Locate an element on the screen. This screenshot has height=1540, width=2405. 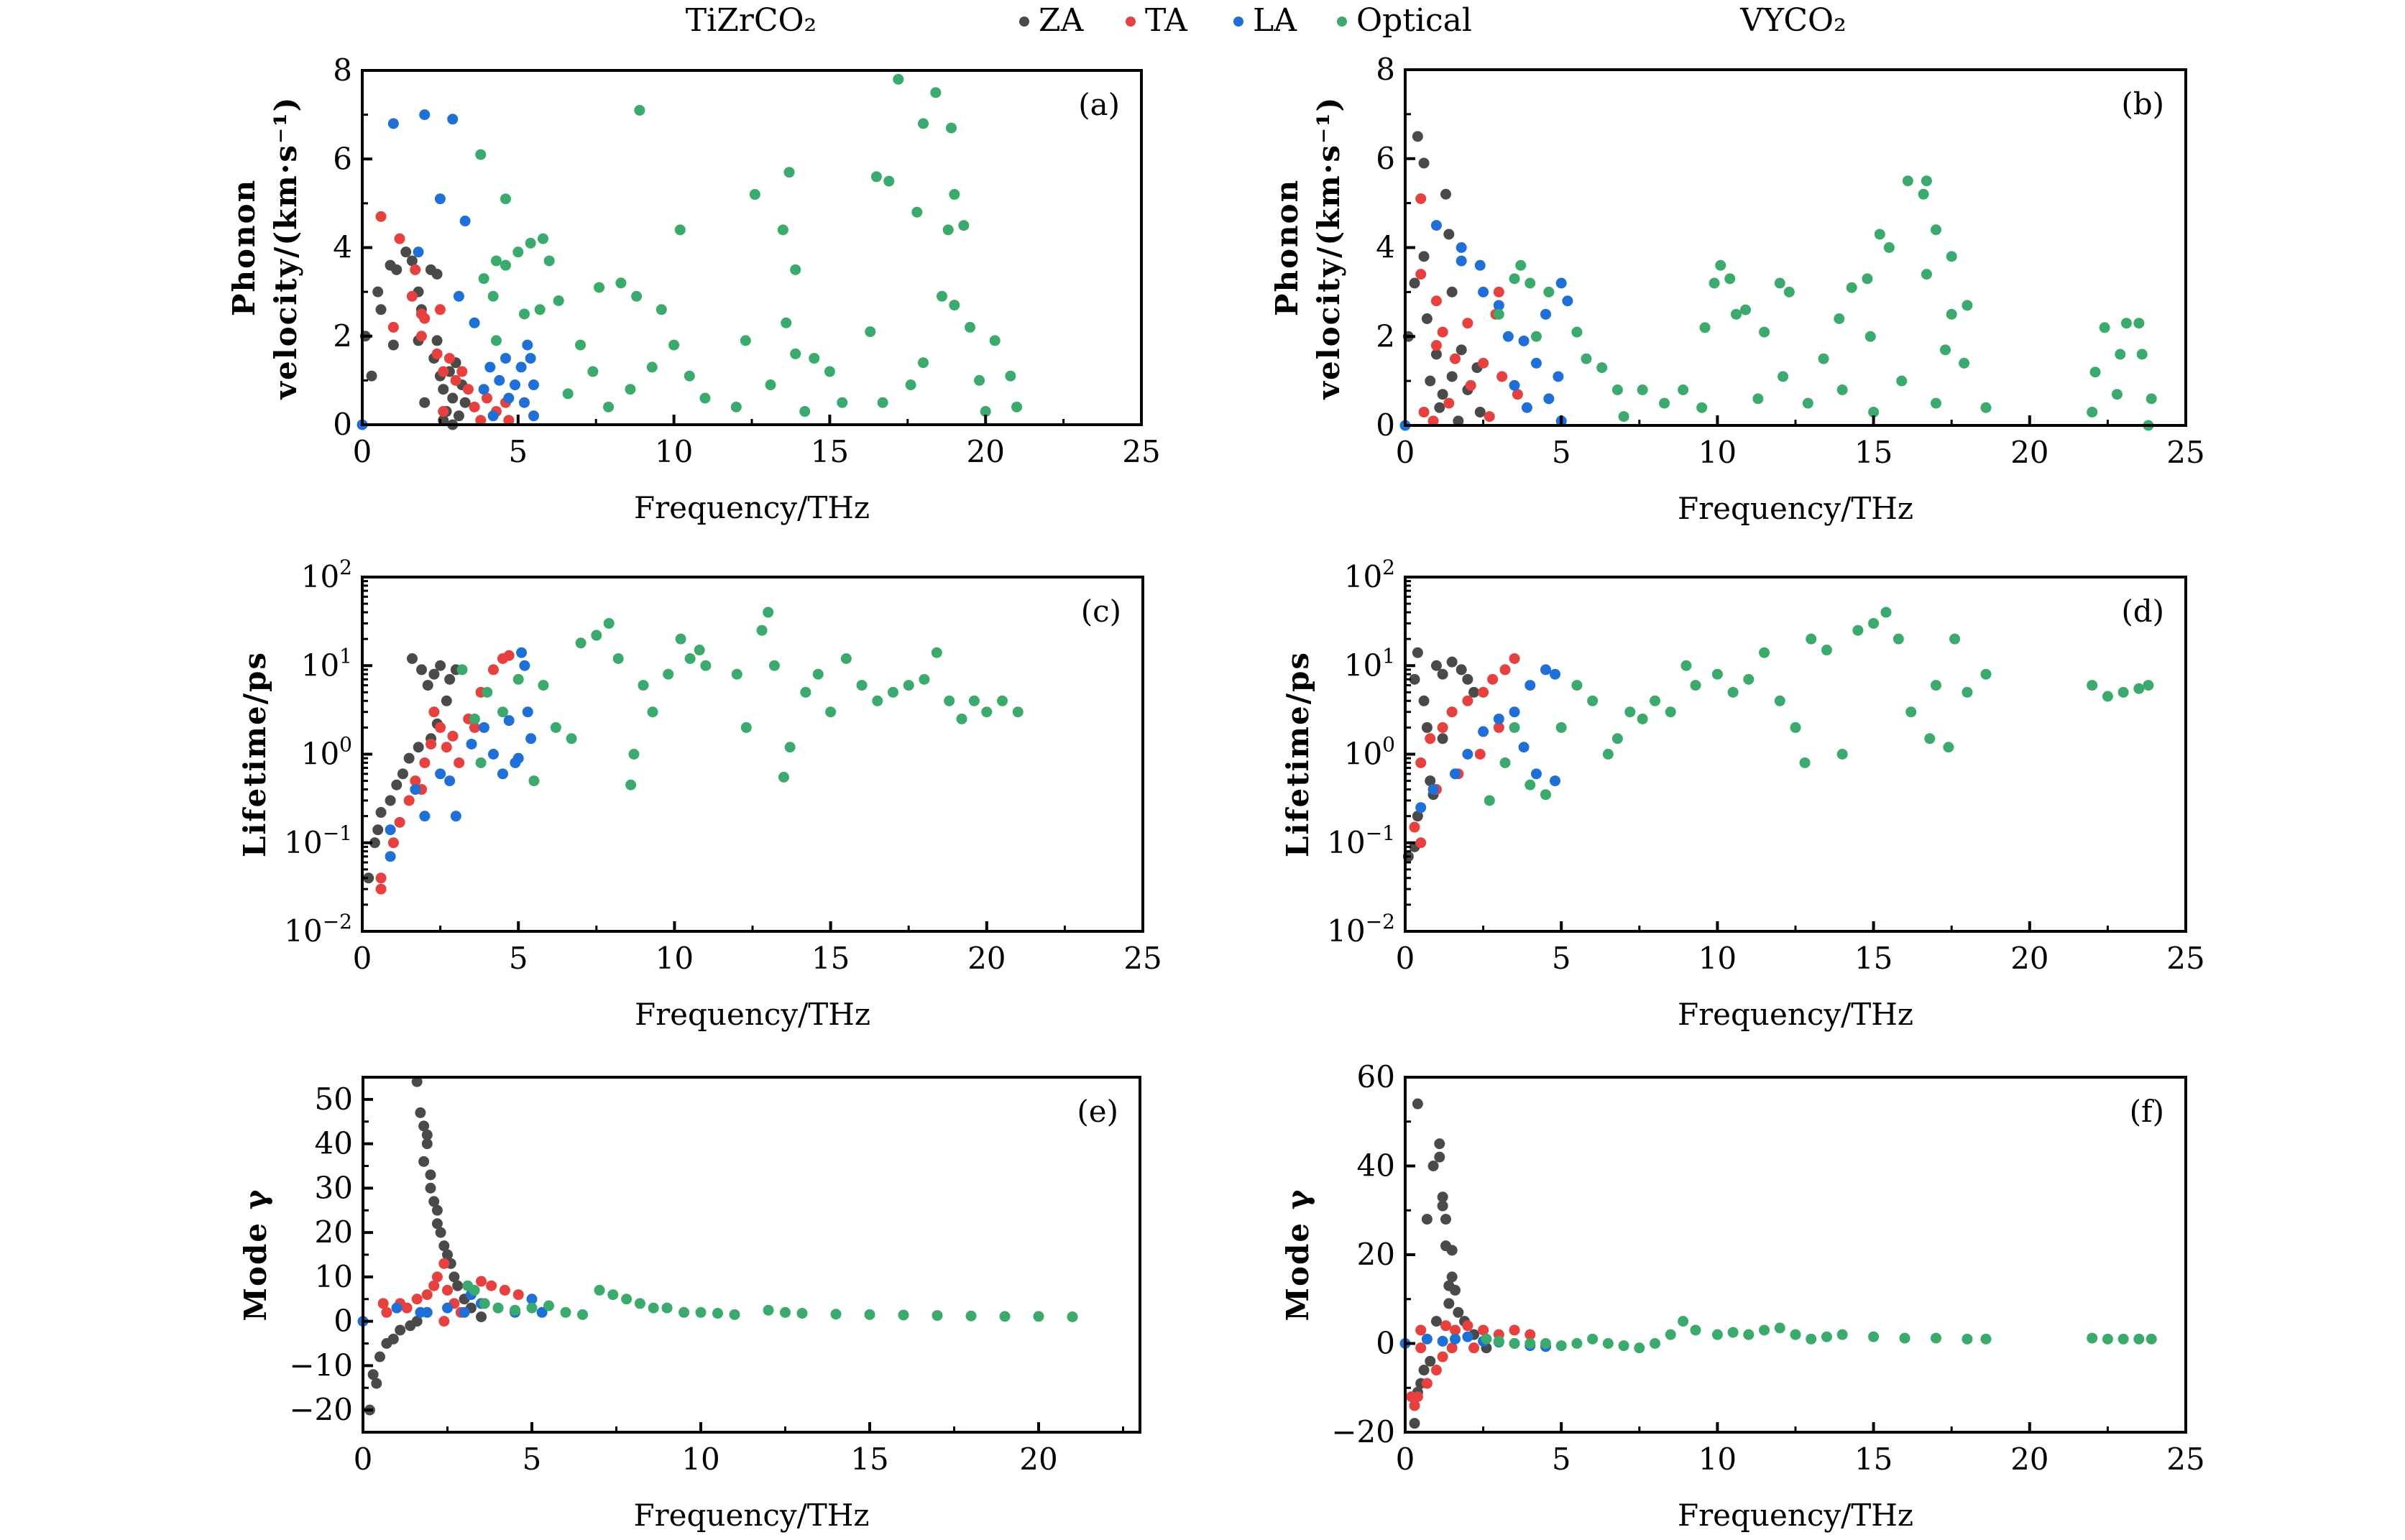
y-tick-label: 102 is located at coordinates (326, 574).